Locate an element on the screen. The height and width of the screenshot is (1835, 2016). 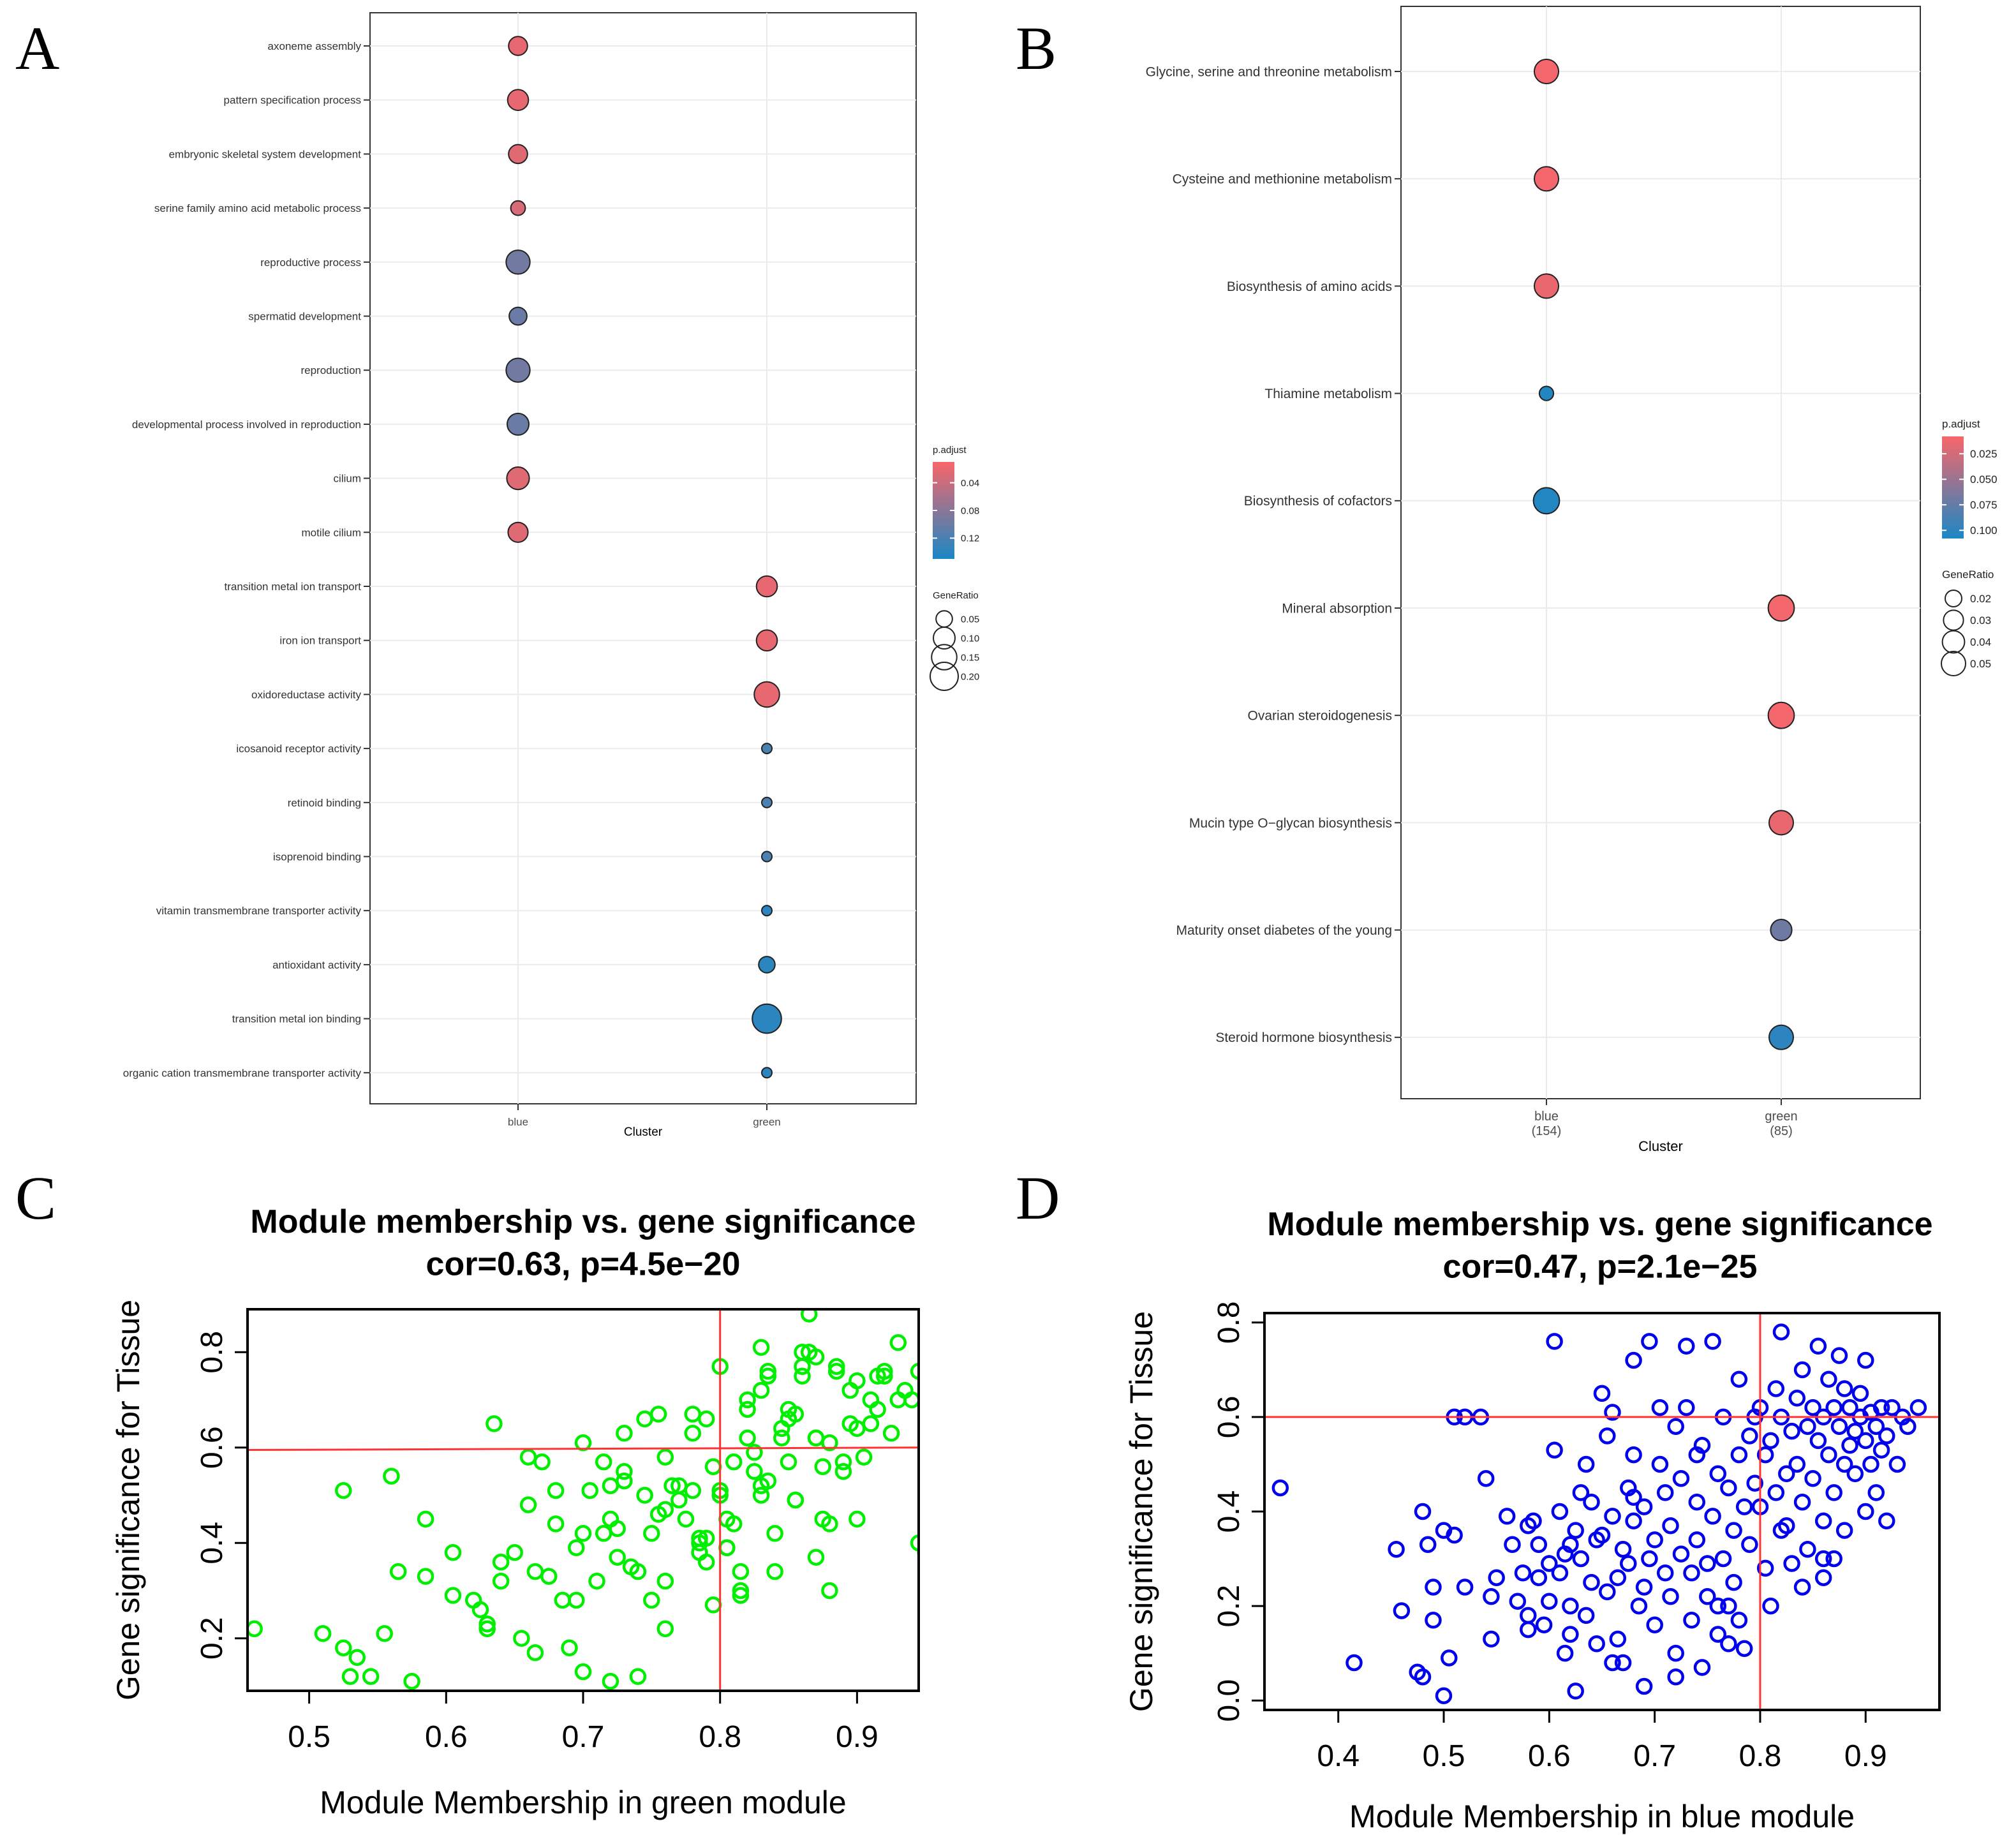
y-tick-label: 0.6 is located at coordinates (1229, 1418).